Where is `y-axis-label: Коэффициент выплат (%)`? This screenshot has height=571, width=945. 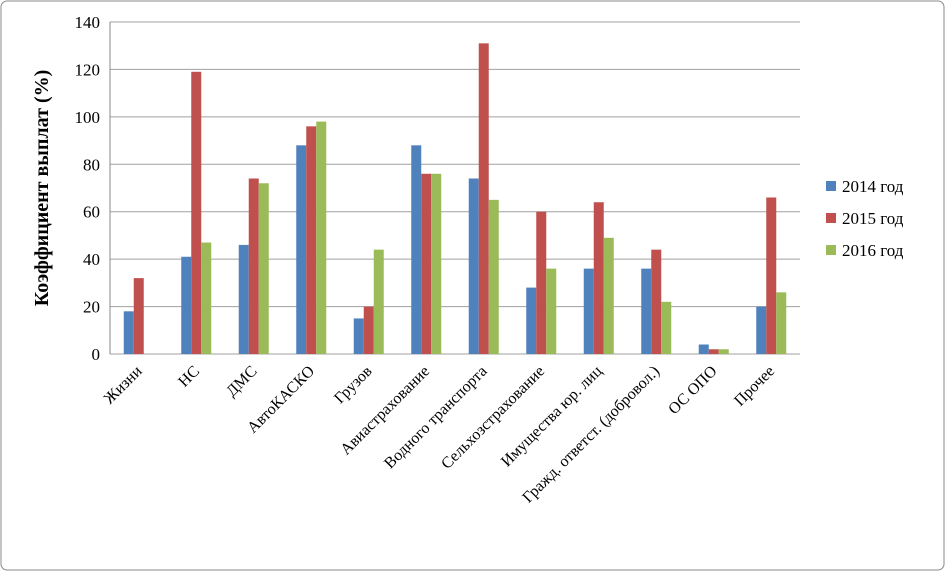
y-axis-label: Коэффициент выплат (%) is located at coordinates (42, 188).